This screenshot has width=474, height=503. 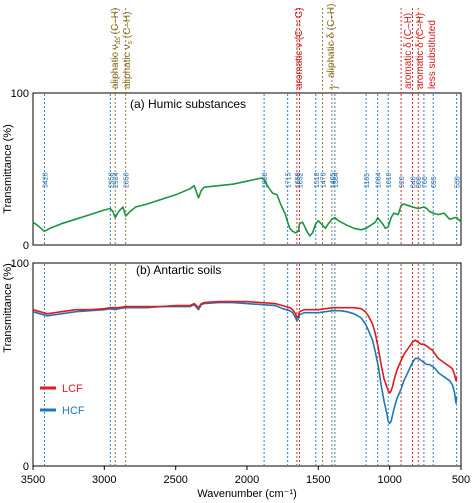 What do you see at coordinates (298, 180) in the screenshot?
I see `wavenumber-label-1650: 1650` at bounding box center [298, 180].